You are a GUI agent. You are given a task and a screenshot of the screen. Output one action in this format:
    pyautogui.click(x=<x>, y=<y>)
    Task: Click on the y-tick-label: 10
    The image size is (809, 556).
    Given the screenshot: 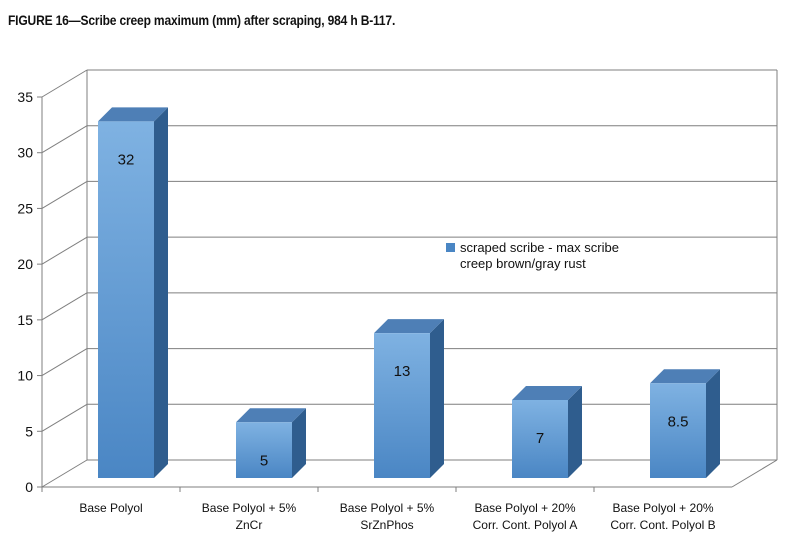 What is the action you would take?
    pyautogui.click(x=25, y=376)
    